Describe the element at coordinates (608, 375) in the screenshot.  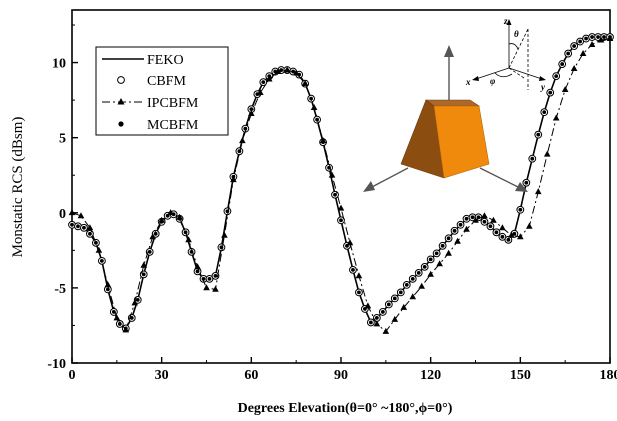
I see `x-tick-label: 180` at that location.